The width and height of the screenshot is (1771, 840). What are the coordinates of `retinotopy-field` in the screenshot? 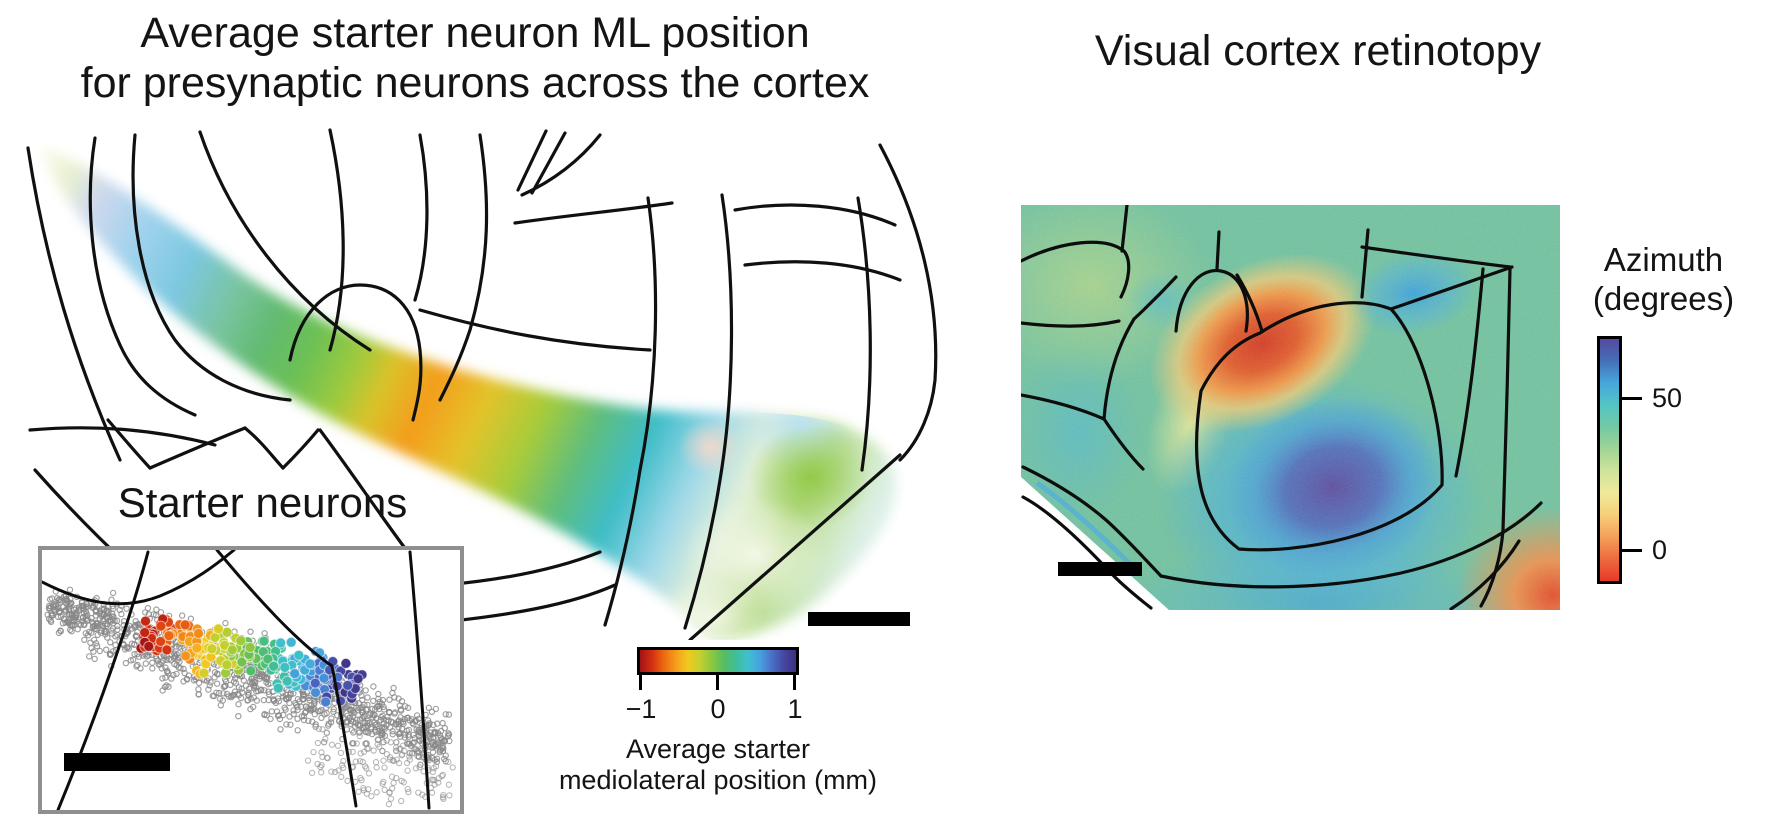 It's located at (1290, 407).